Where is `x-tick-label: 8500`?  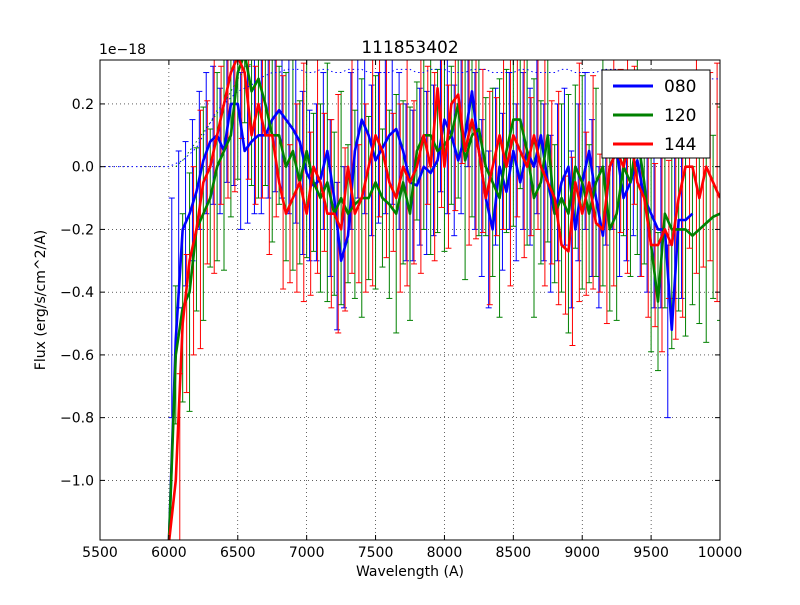 x-tick-label: 8500 is located at coordinates (514, 553).